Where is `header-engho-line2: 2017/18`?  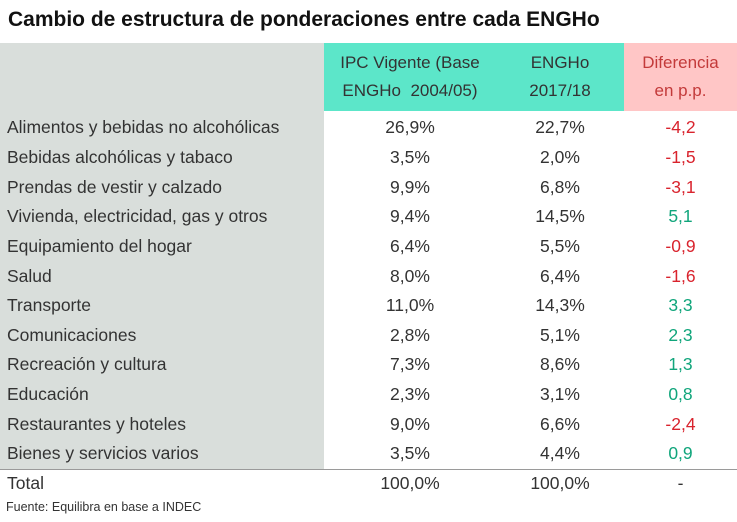 header-engho-line2: 2017/18 is located at coordinates (560, 90).